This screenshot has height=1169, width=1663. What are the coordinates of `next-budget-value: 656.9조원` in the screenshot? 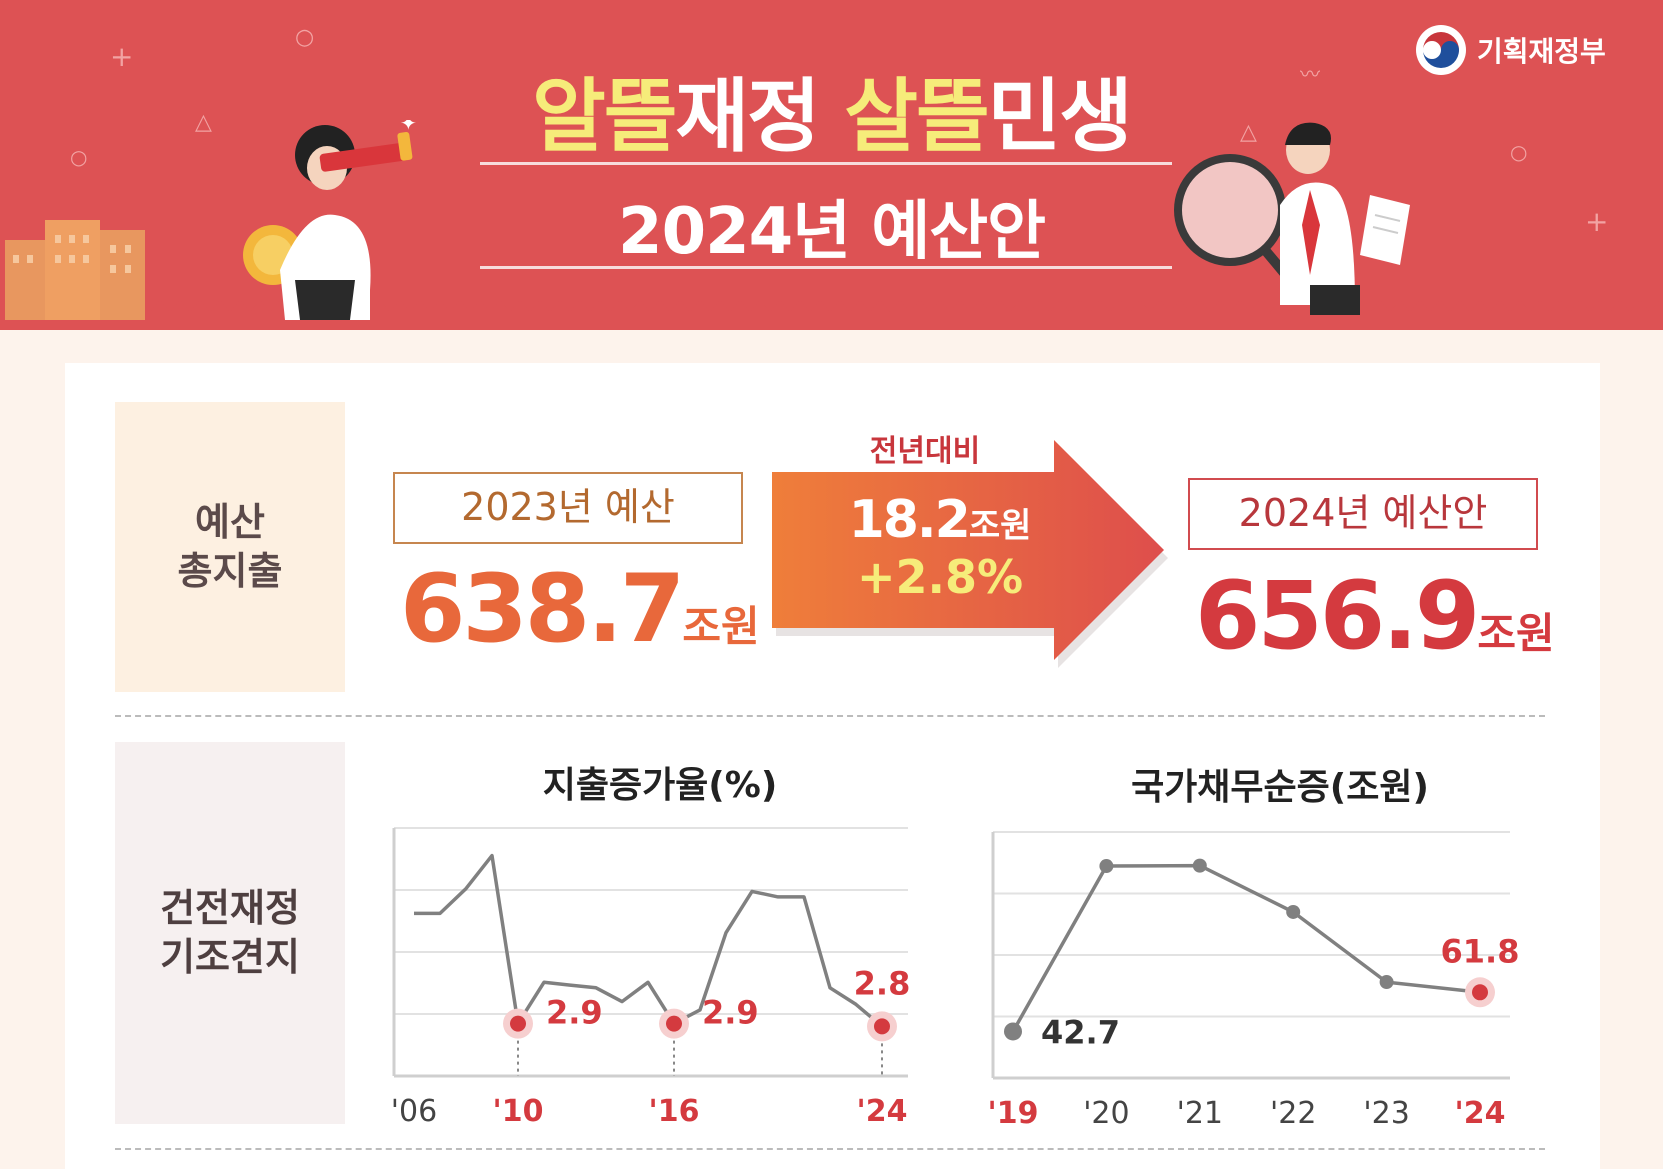 It's located at (1375, 616).